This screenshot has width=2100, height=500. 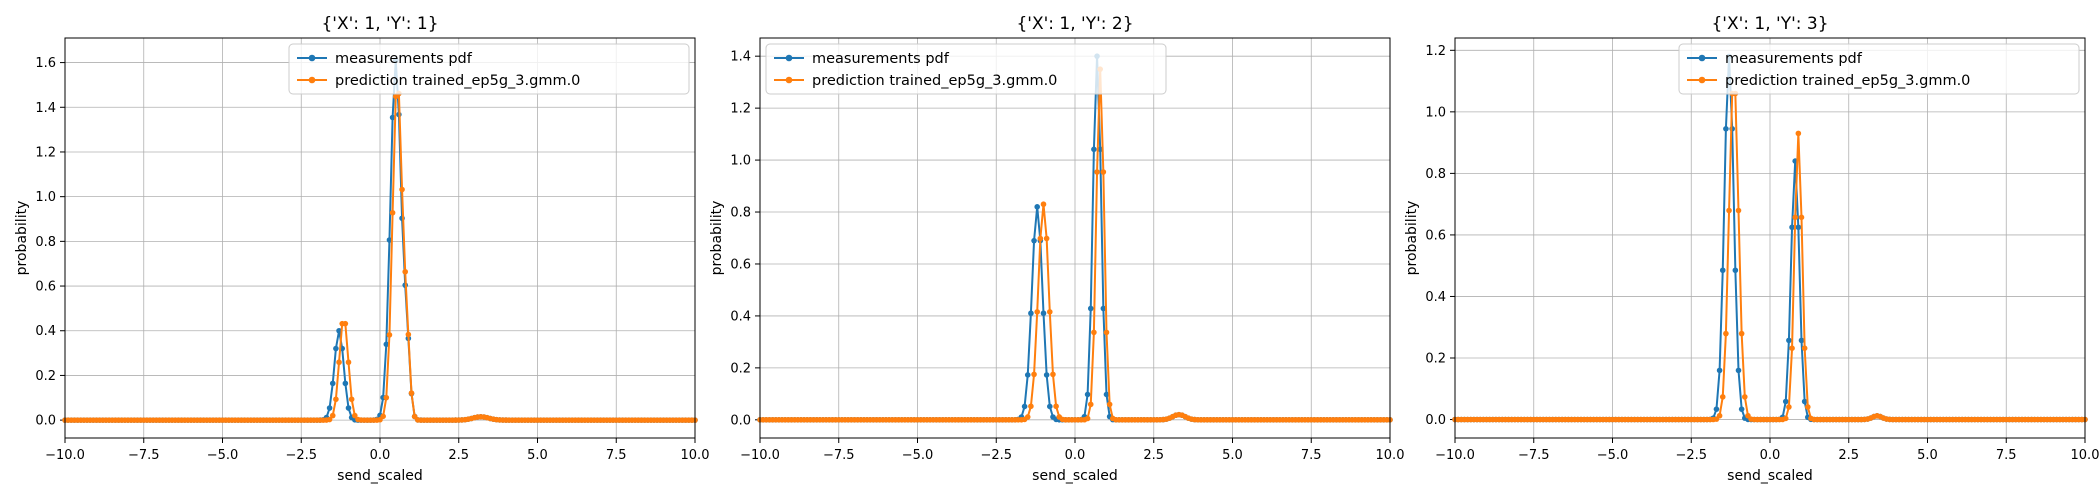 I want to click on y-tick-label: 1.0, so click(x=740, y=161).